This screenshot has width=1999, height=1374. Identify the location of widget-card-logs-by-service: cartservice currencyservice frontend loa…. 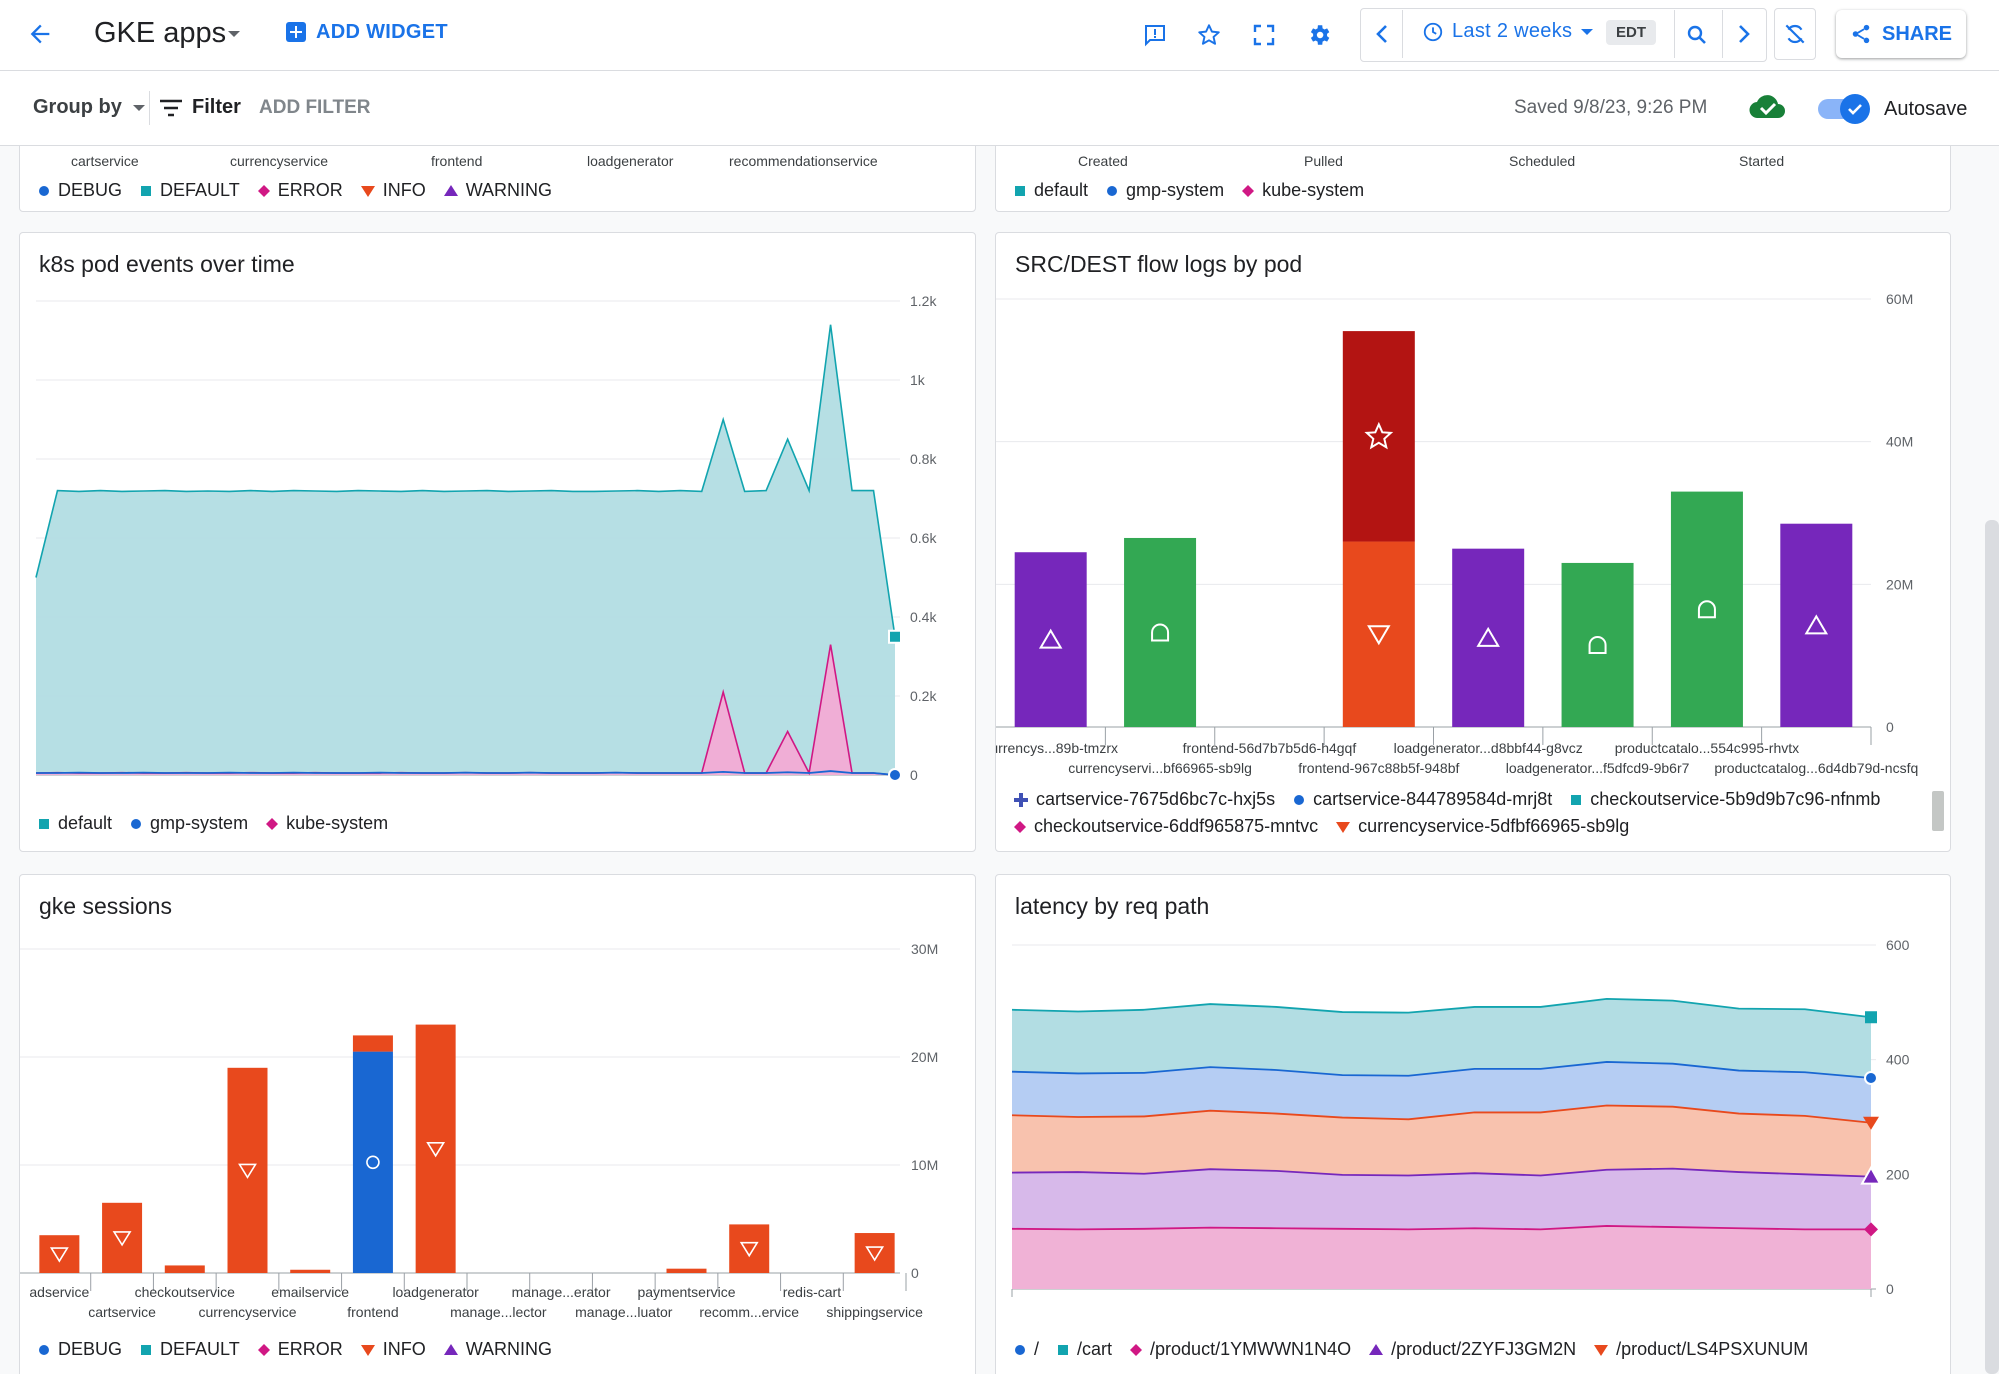
(497, 179).